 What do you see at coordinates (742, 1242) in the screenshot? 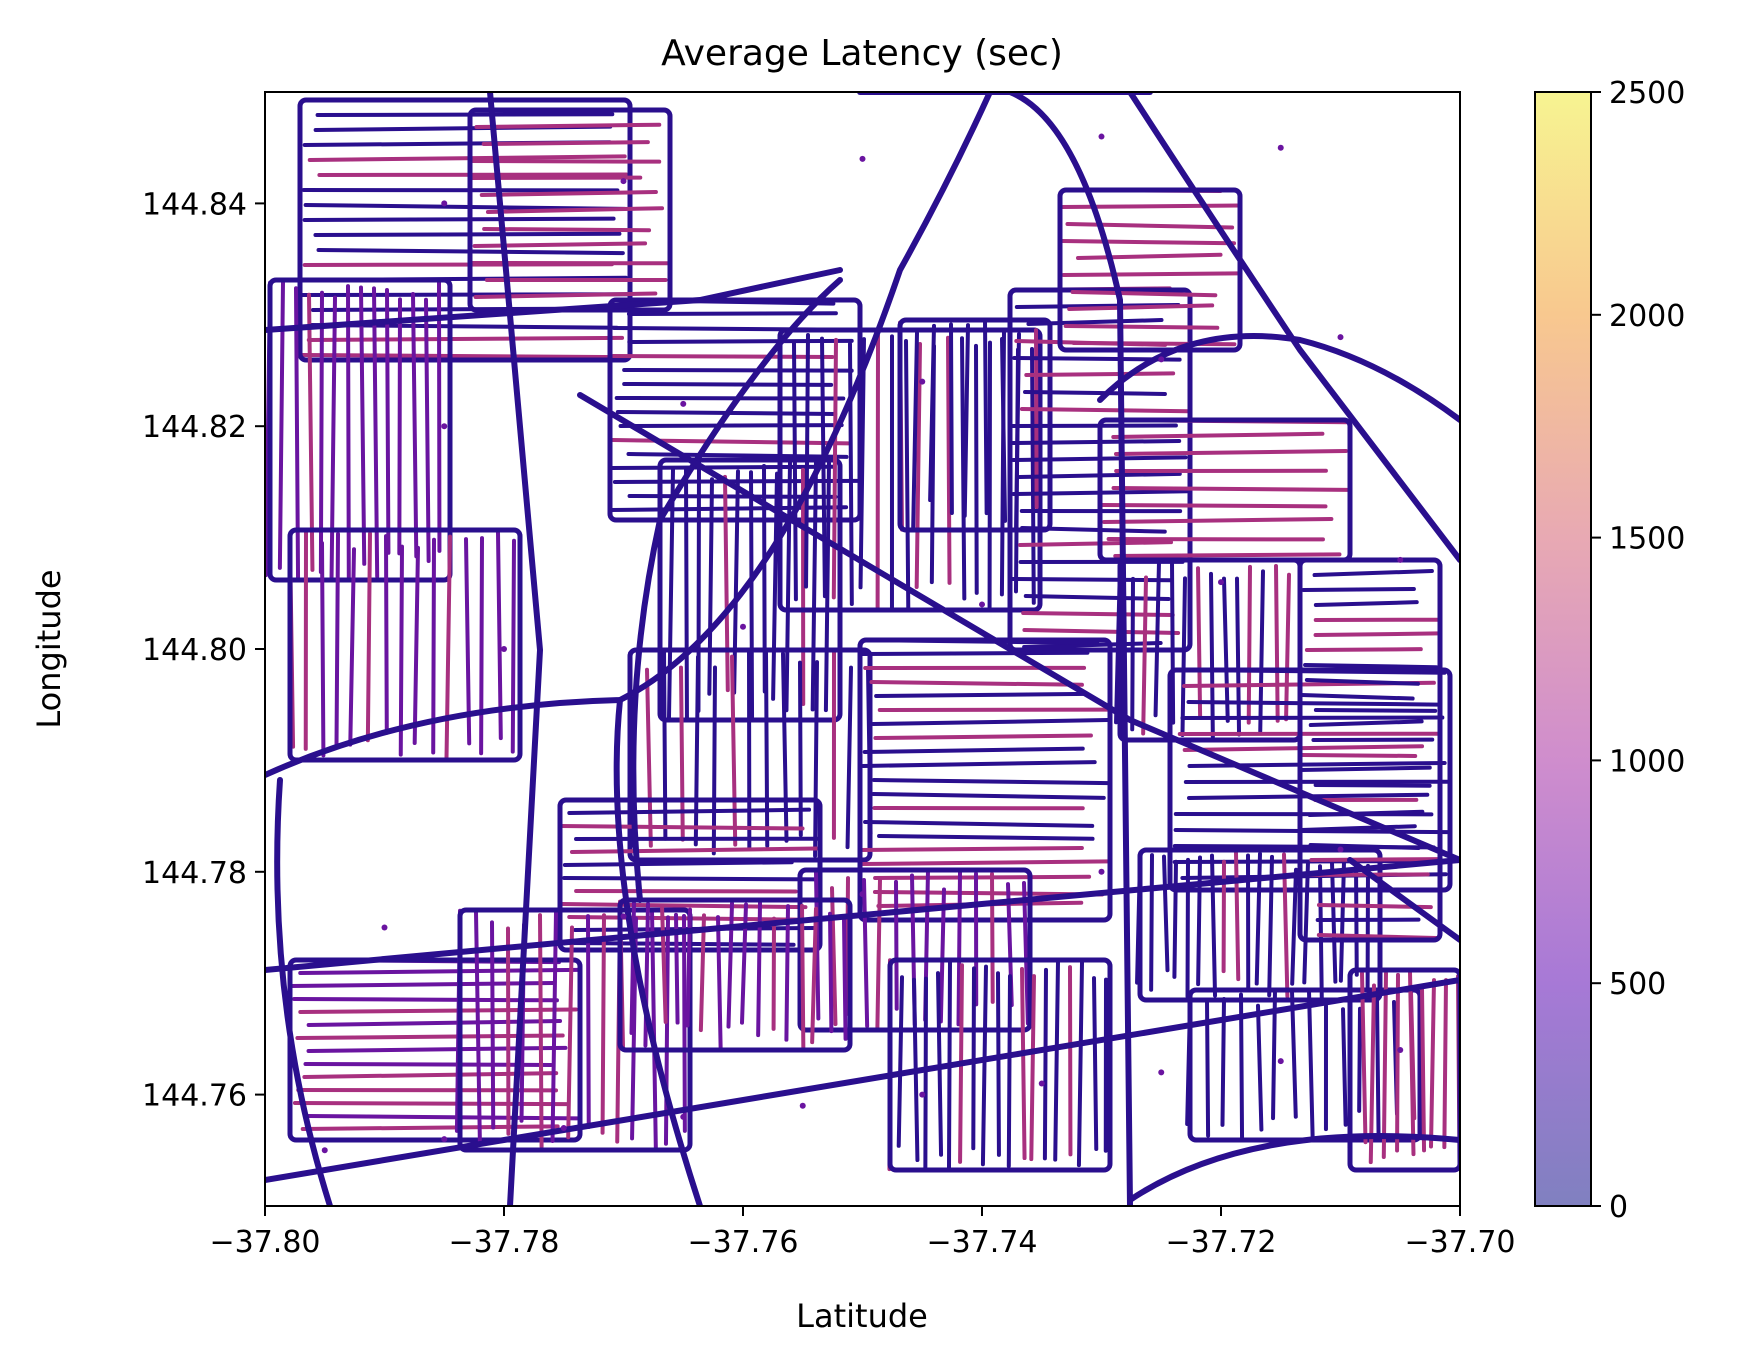
I see `x-tick-label: −37.76` at bounding box center [742, 1242].